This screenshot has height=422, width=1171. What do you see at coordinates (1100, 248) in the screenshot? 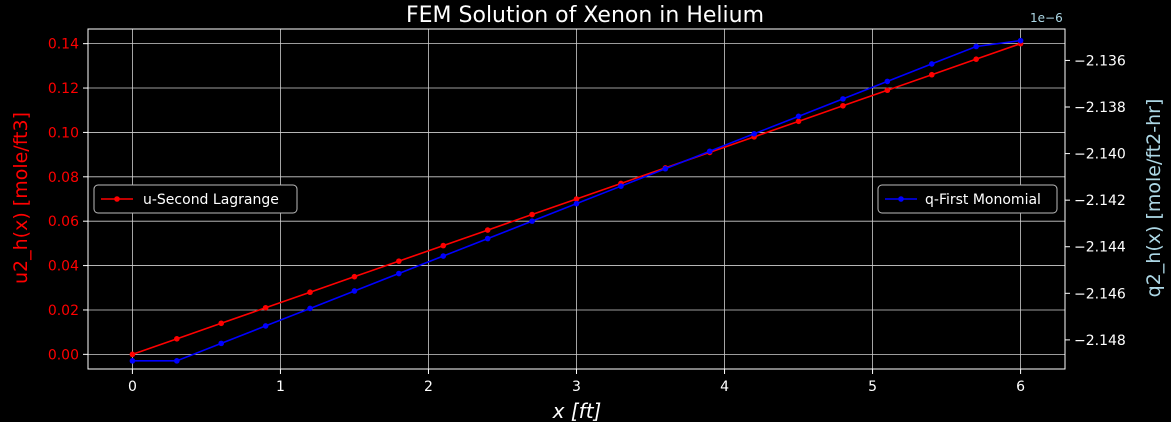
I see `right-tick-label: −2.144` at bounding box center [1100, 248].